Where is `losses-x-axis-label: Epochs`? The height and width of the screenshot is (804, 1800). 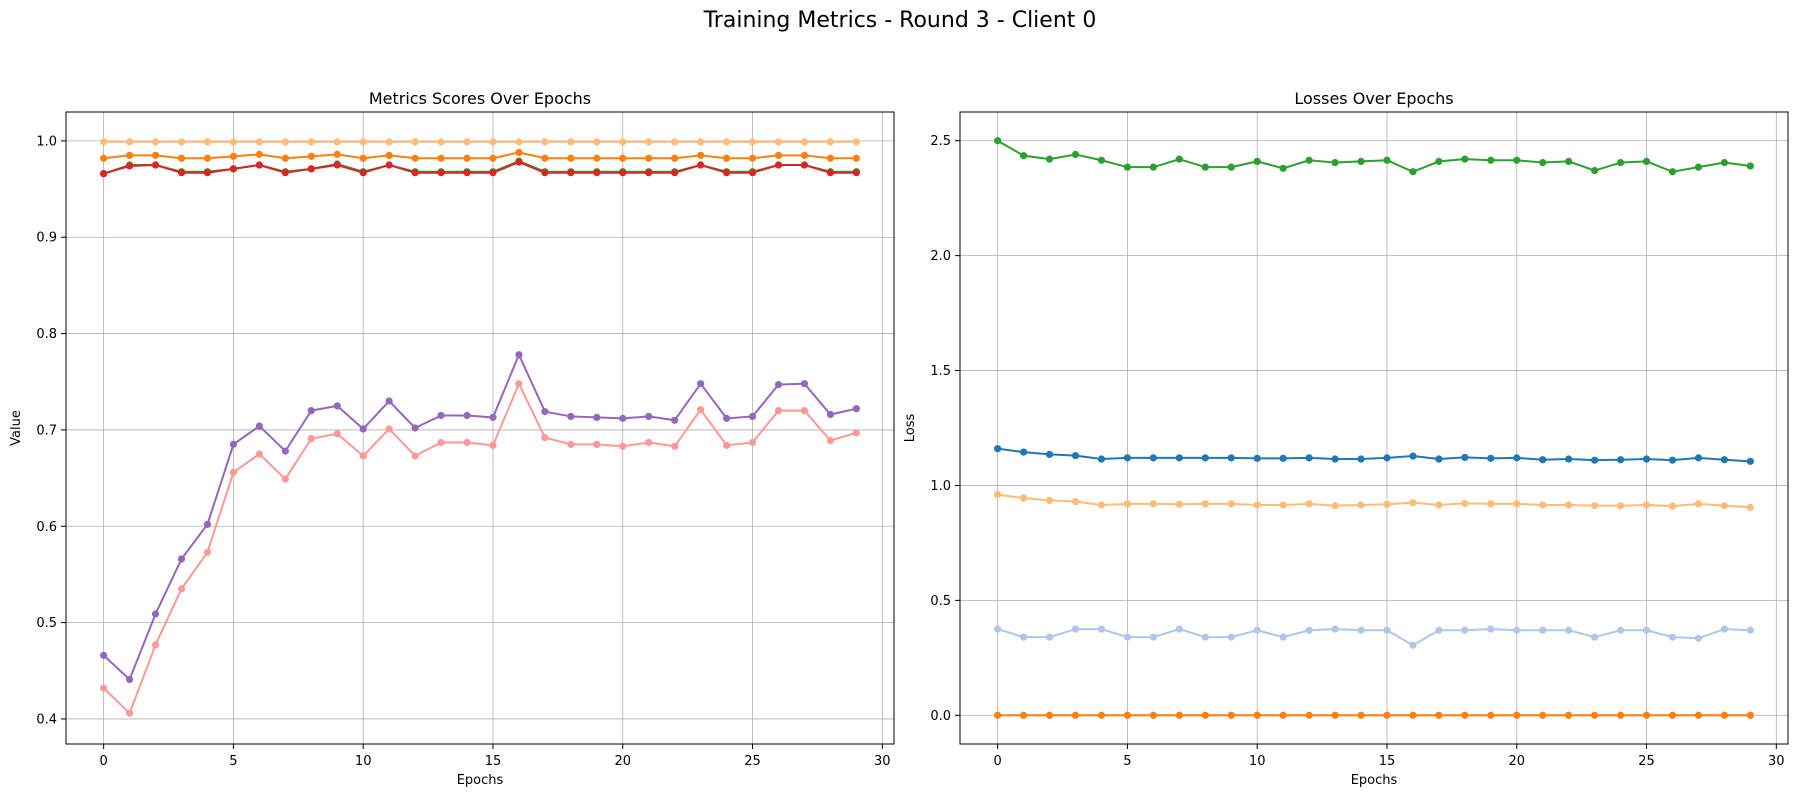 losses-x-axis-label: Epochs is located at coordinates (1374, 780).